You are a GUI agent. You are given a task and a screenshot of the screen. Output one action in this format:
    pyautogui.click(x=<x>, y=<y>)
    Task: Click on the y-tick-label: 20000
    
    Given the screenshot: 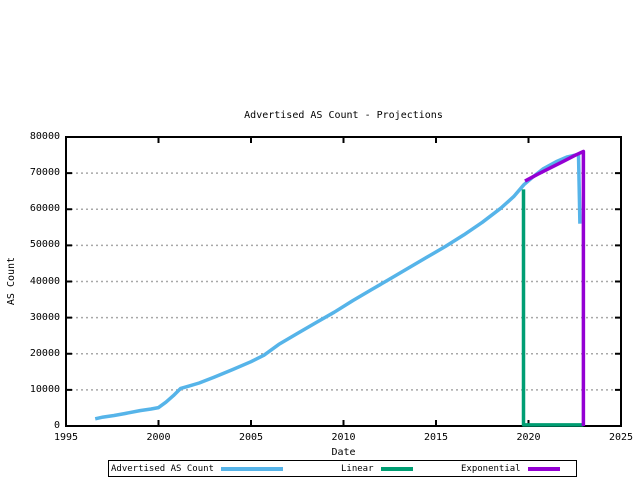 What is the action you would take?
    pyautogui.click(x=44, y=353)
    